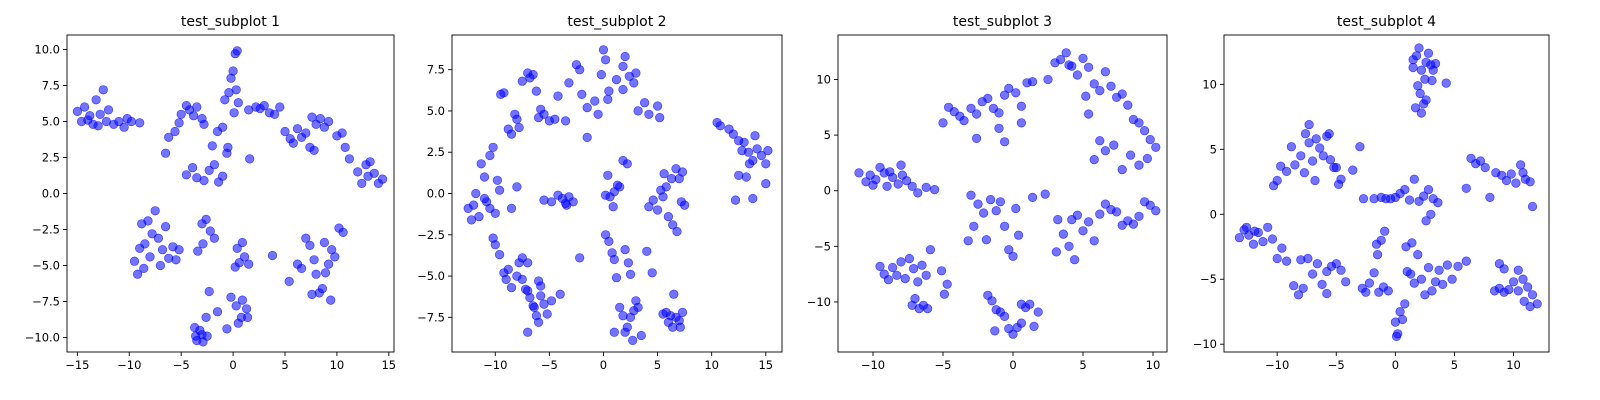 This screenshot has height=400, width=1600. Describe the element at coordinates (1153, 365) in the screenshot. I see `x-tick-label: 10` at that location.